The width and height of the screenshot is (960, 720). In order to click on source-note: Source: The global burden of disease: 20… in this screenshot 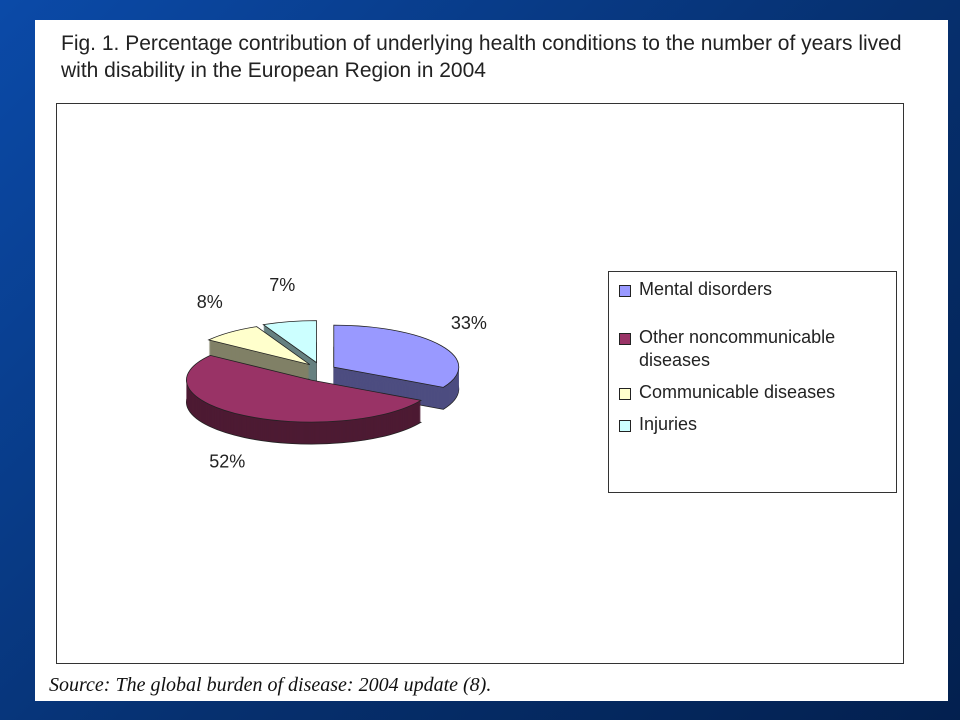, I will do `click(270, 685)`.